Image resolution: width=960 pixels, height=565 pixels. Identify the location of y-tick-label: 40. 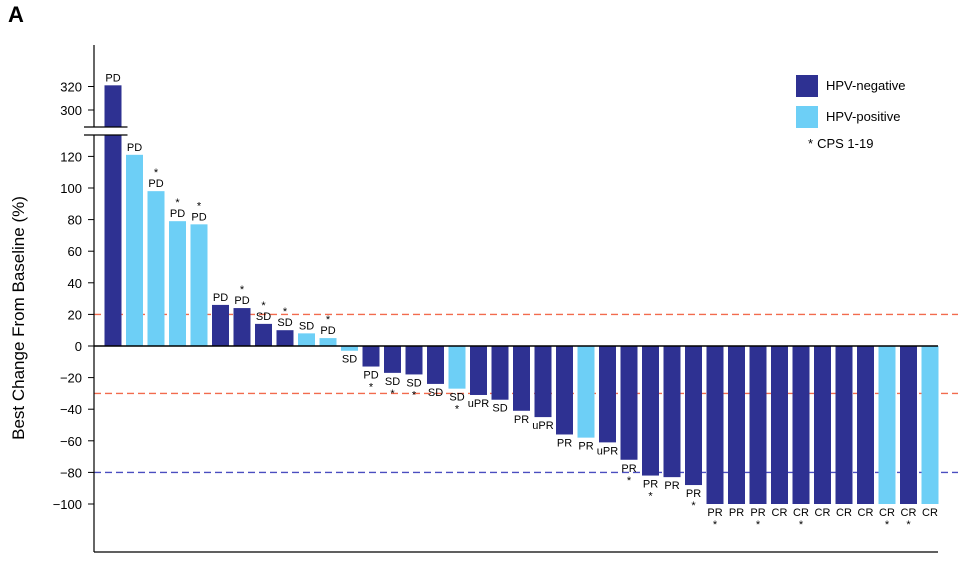
(75, 283).